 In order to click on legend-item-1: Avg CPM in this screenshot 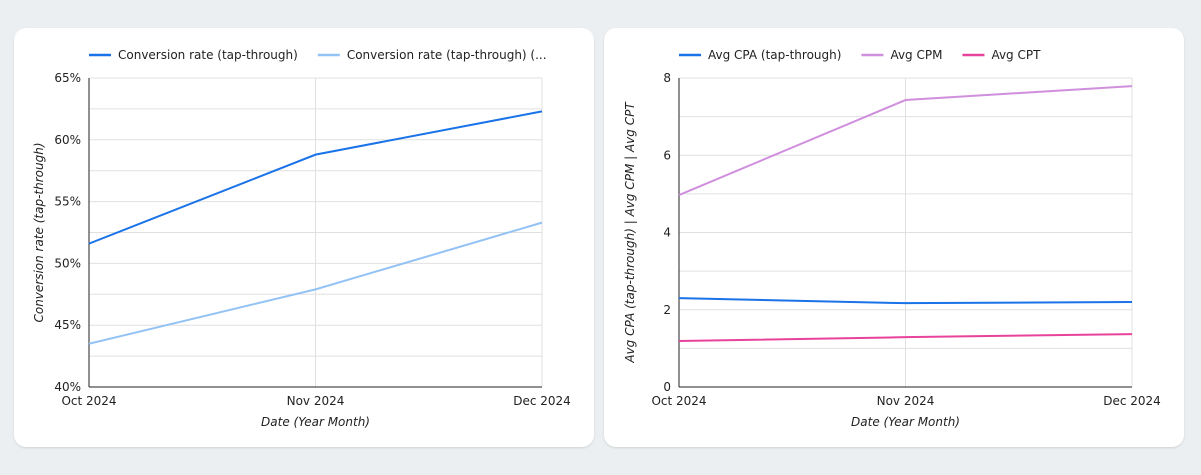, I will do `click(901, 55)`.